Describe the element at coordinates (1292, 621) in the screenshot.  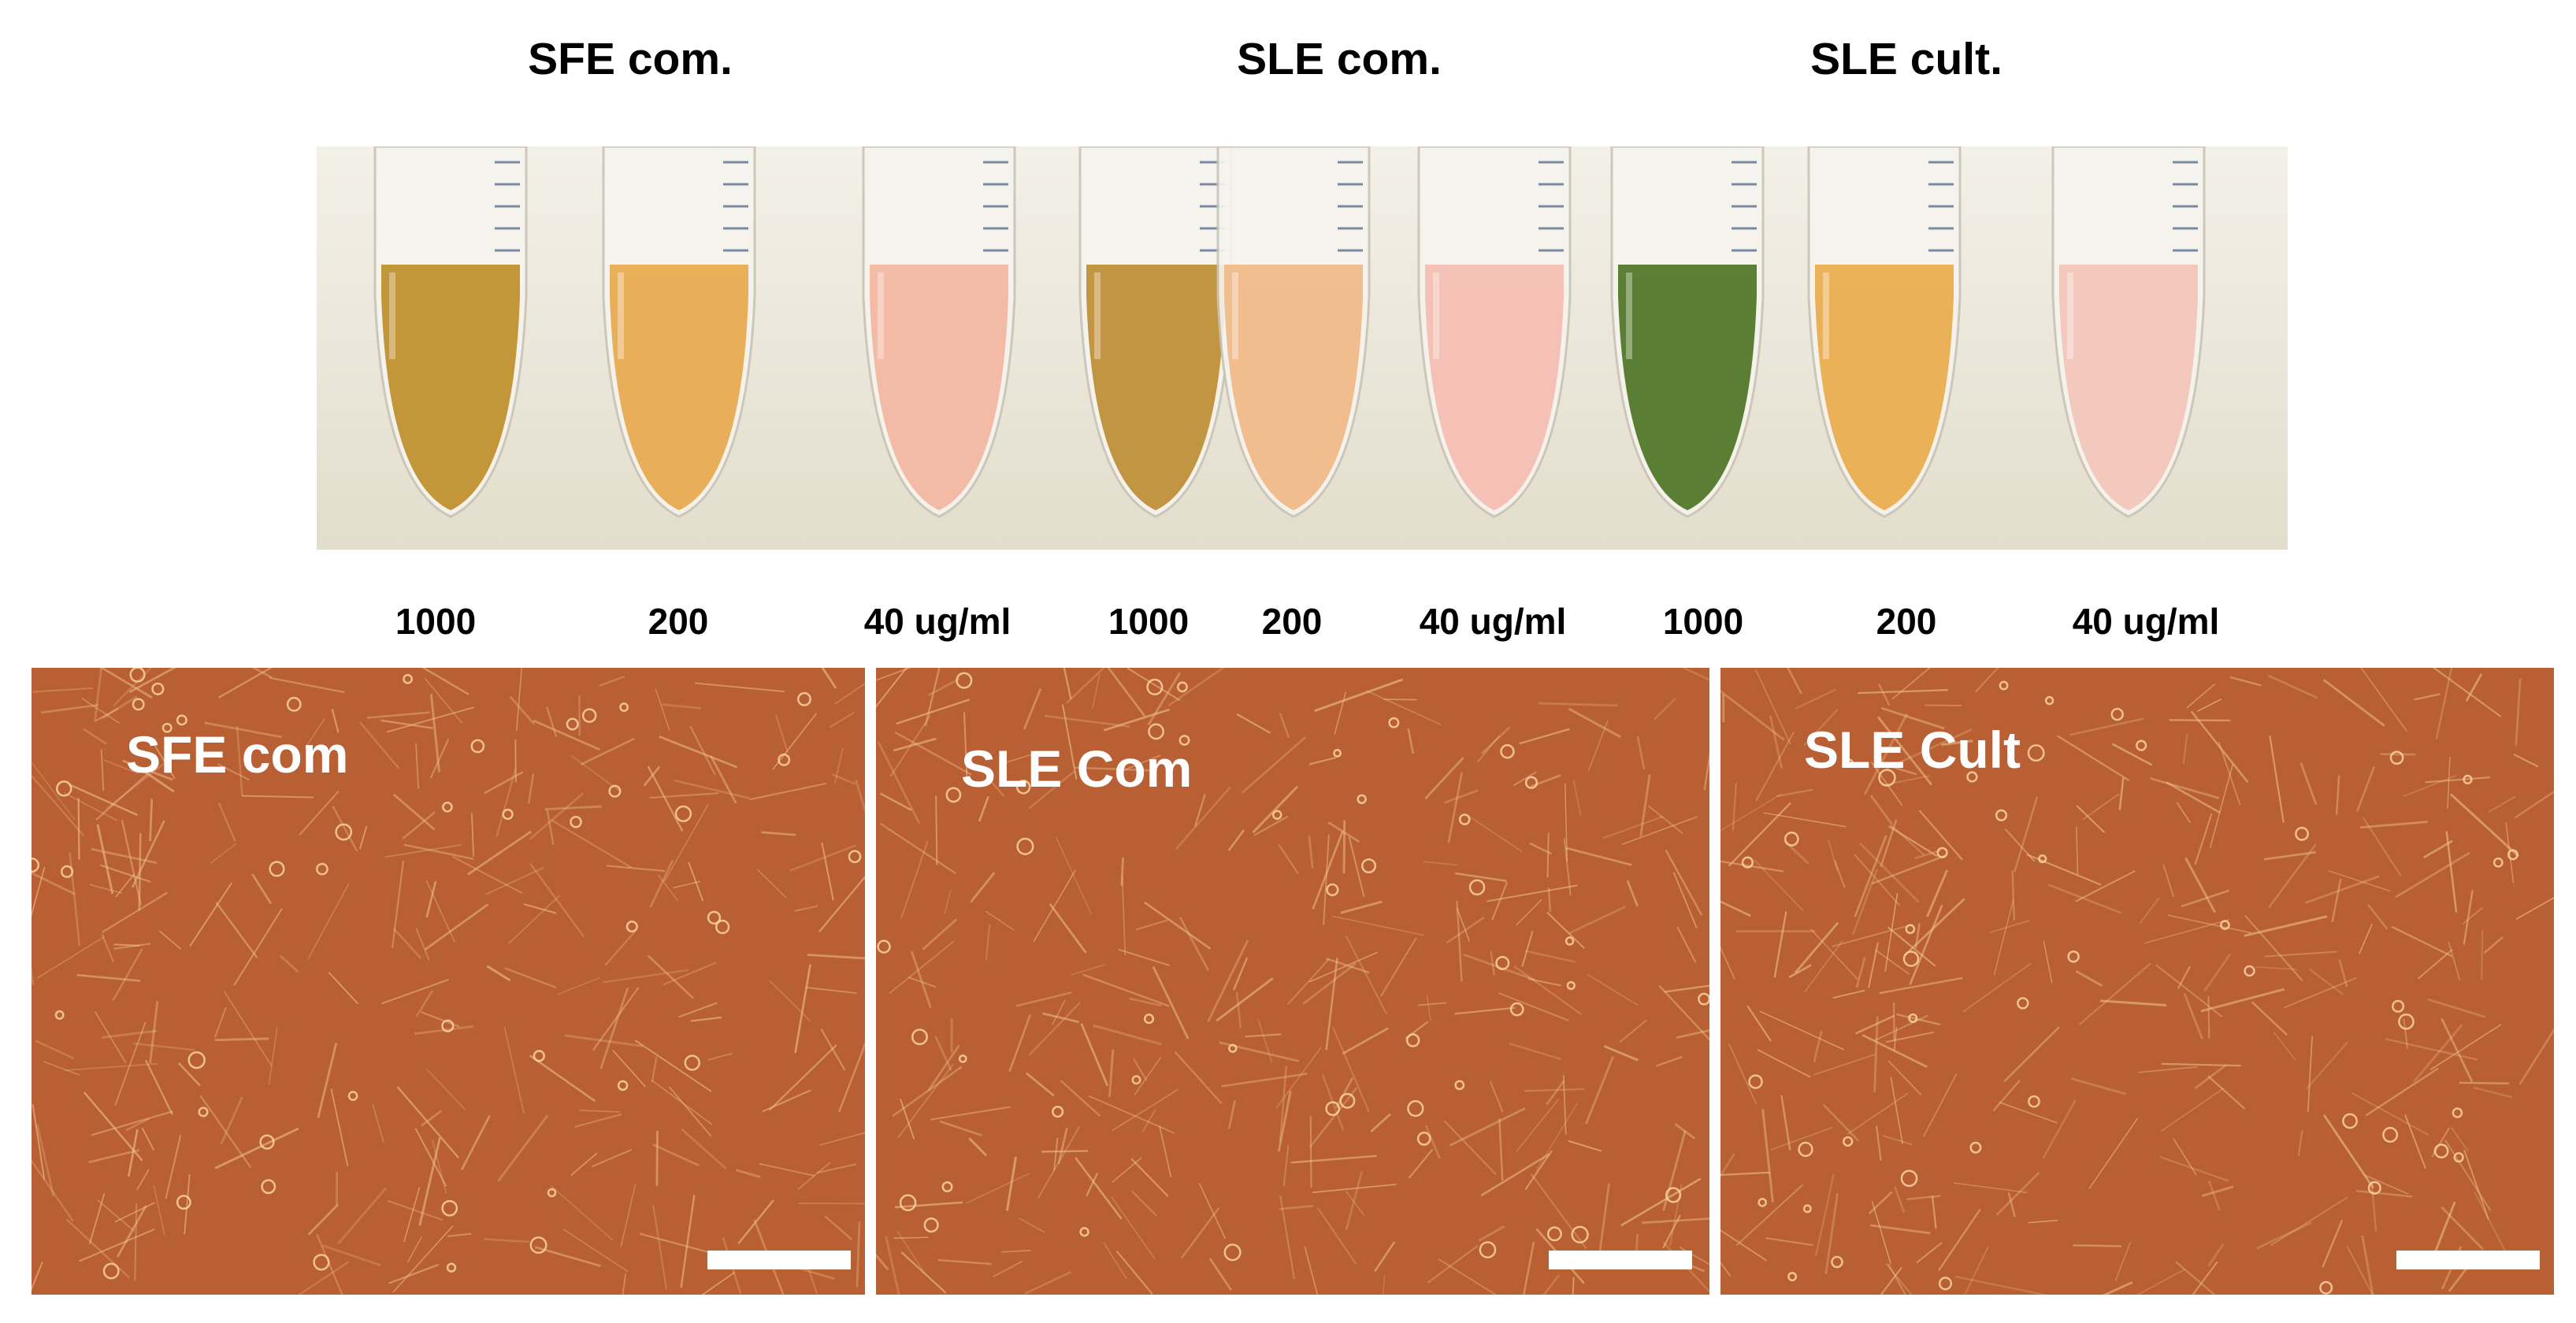
I see `conc-label-5: 200` at that location.